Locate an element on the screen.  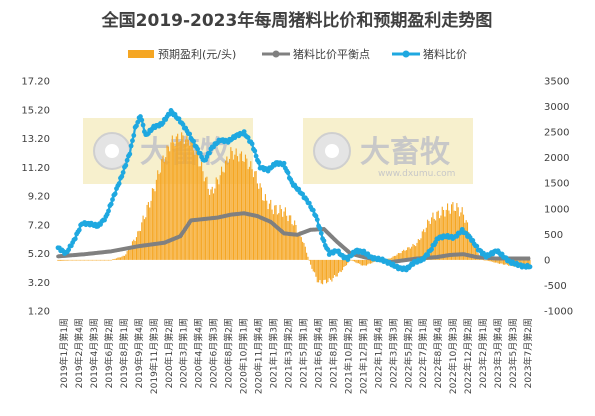
x-tick-label: 2019年4月第3周 is located at coordinates (94, 353).